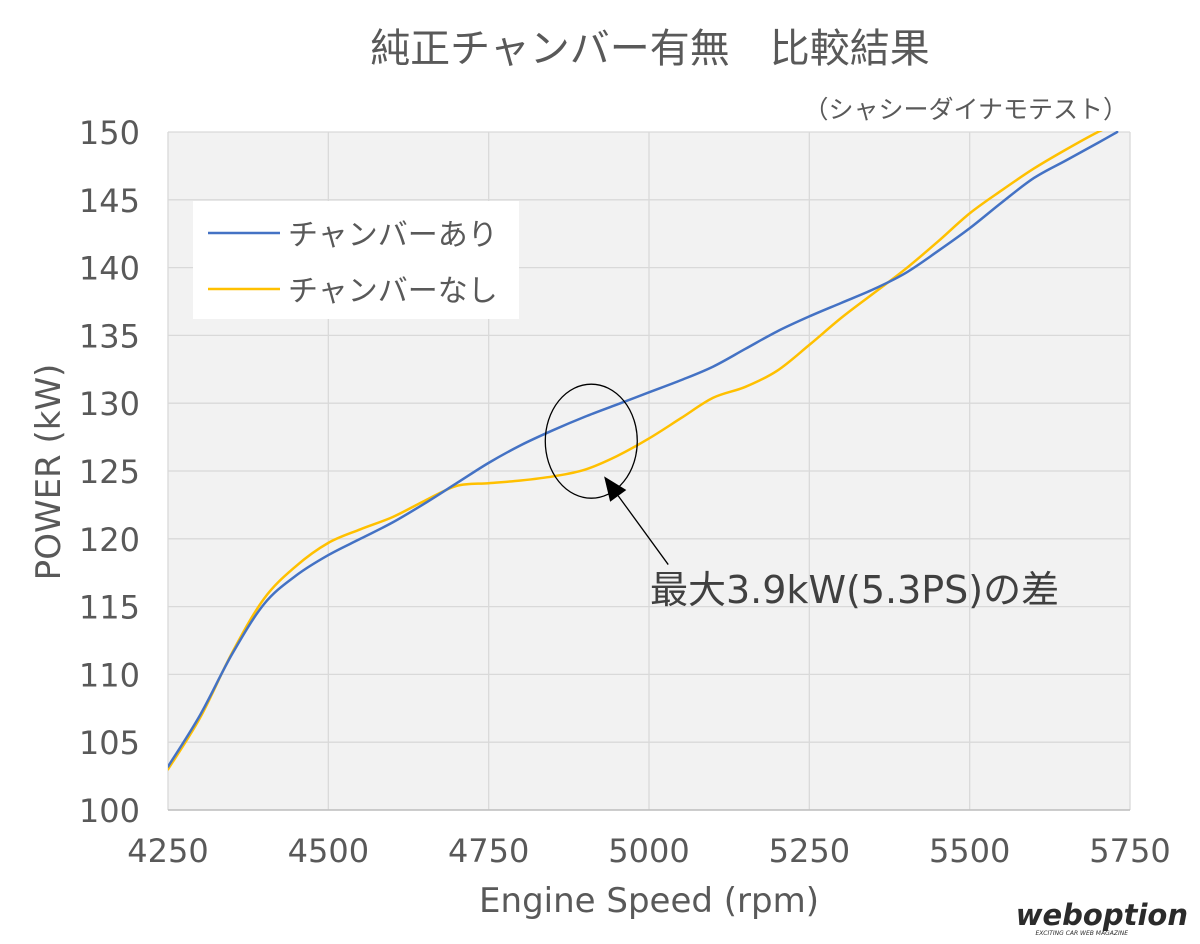 The image size is (1200, 944). What do you see at coordinates (1102, 915) in the screenshot?
I see `watermark-brand: weboption` at bounding box center [1102, 915].